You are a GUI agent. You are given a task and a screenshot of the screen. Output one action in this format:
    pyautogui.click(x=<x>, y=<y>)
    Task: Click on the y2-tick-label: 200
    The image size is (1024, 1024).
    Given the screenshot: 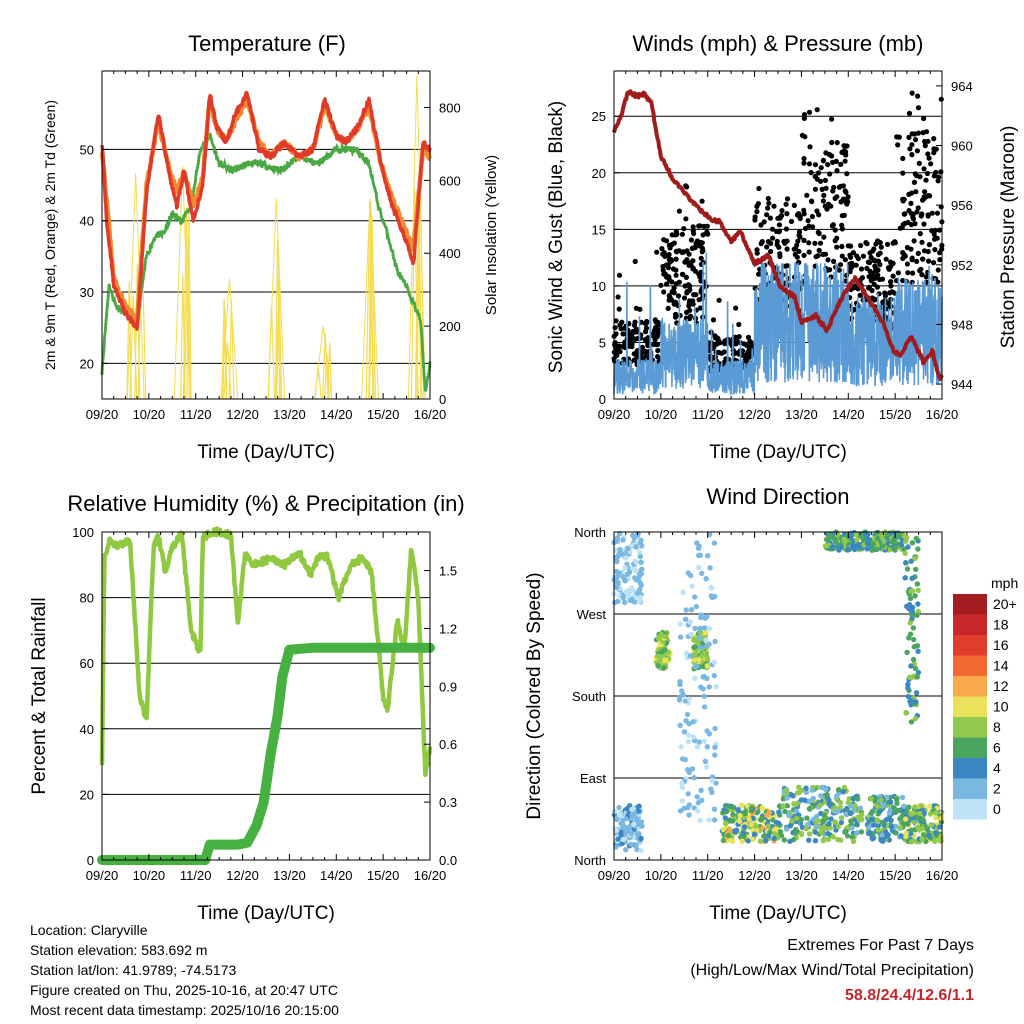 What is the action you would take?
    pyautogui.click(x=450, y=326)
    